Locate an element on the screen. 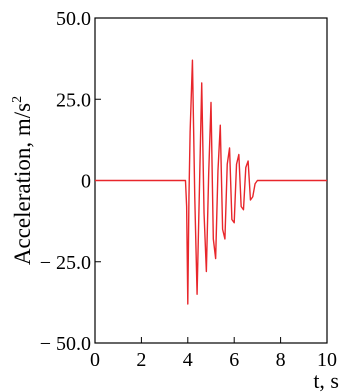 This screenshot has height=392, width=341. x-tick-label: 4 is located at coordinates (188, 360).